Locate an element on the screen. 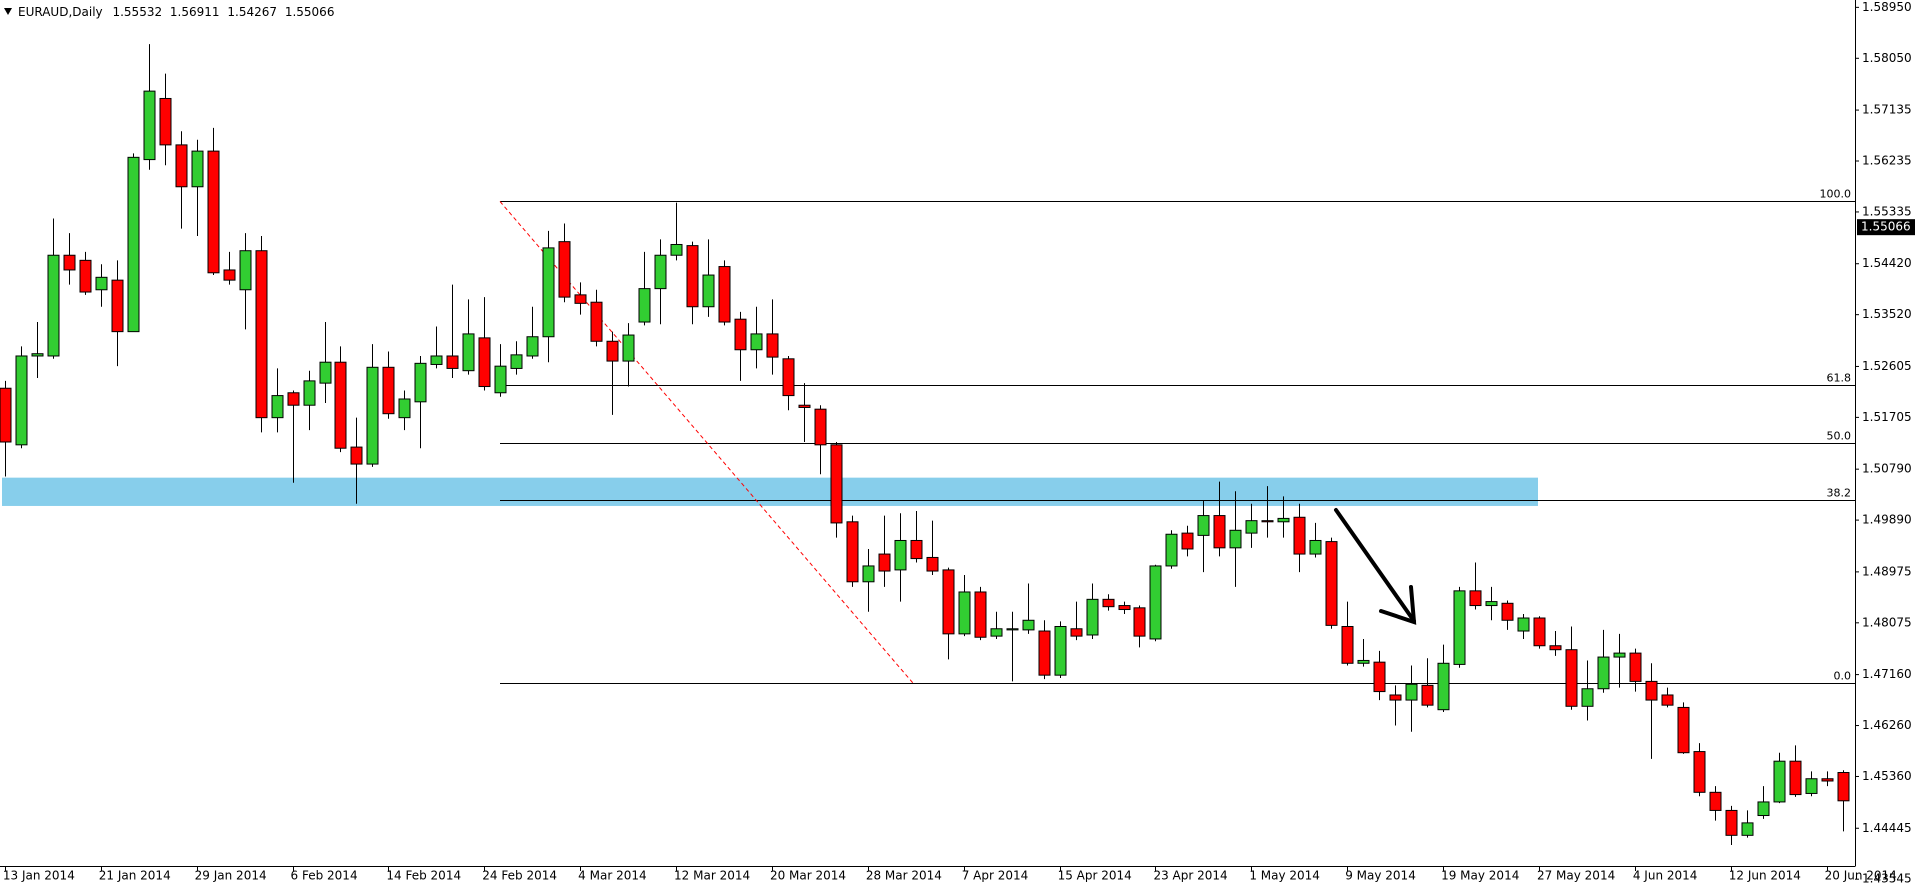 Image resolution: width=1916 pixels, height=884 pixels. x-tick-label: 14 Feb 2014 is located at coordinates (423, 876).